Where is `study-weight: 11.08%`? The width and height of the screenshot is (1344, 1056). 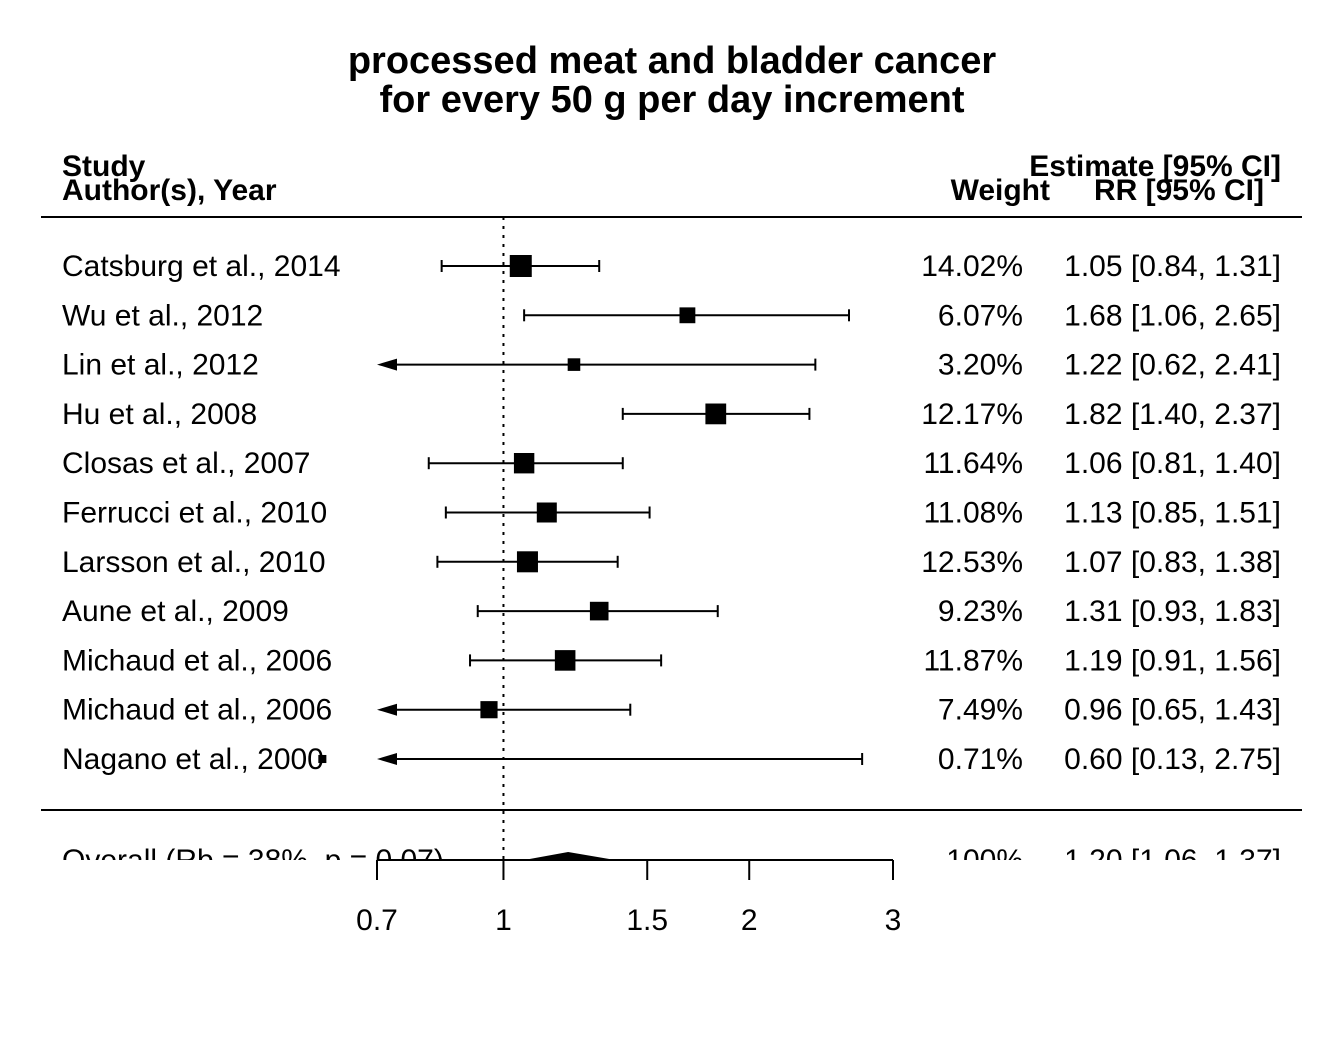
study-weight: 11.08% is located at coordinates (973, 513).